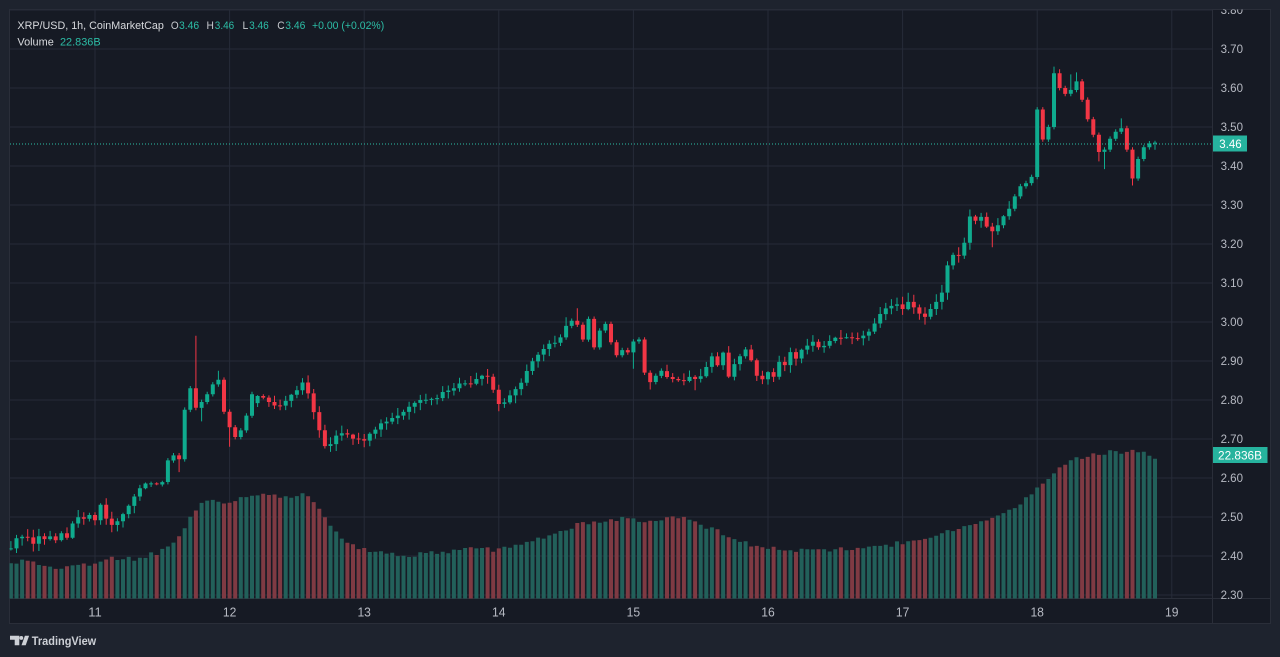 This screenshot has width=1280, height=657. I want to click on svg-text: 3.80, so click(1232, 11).